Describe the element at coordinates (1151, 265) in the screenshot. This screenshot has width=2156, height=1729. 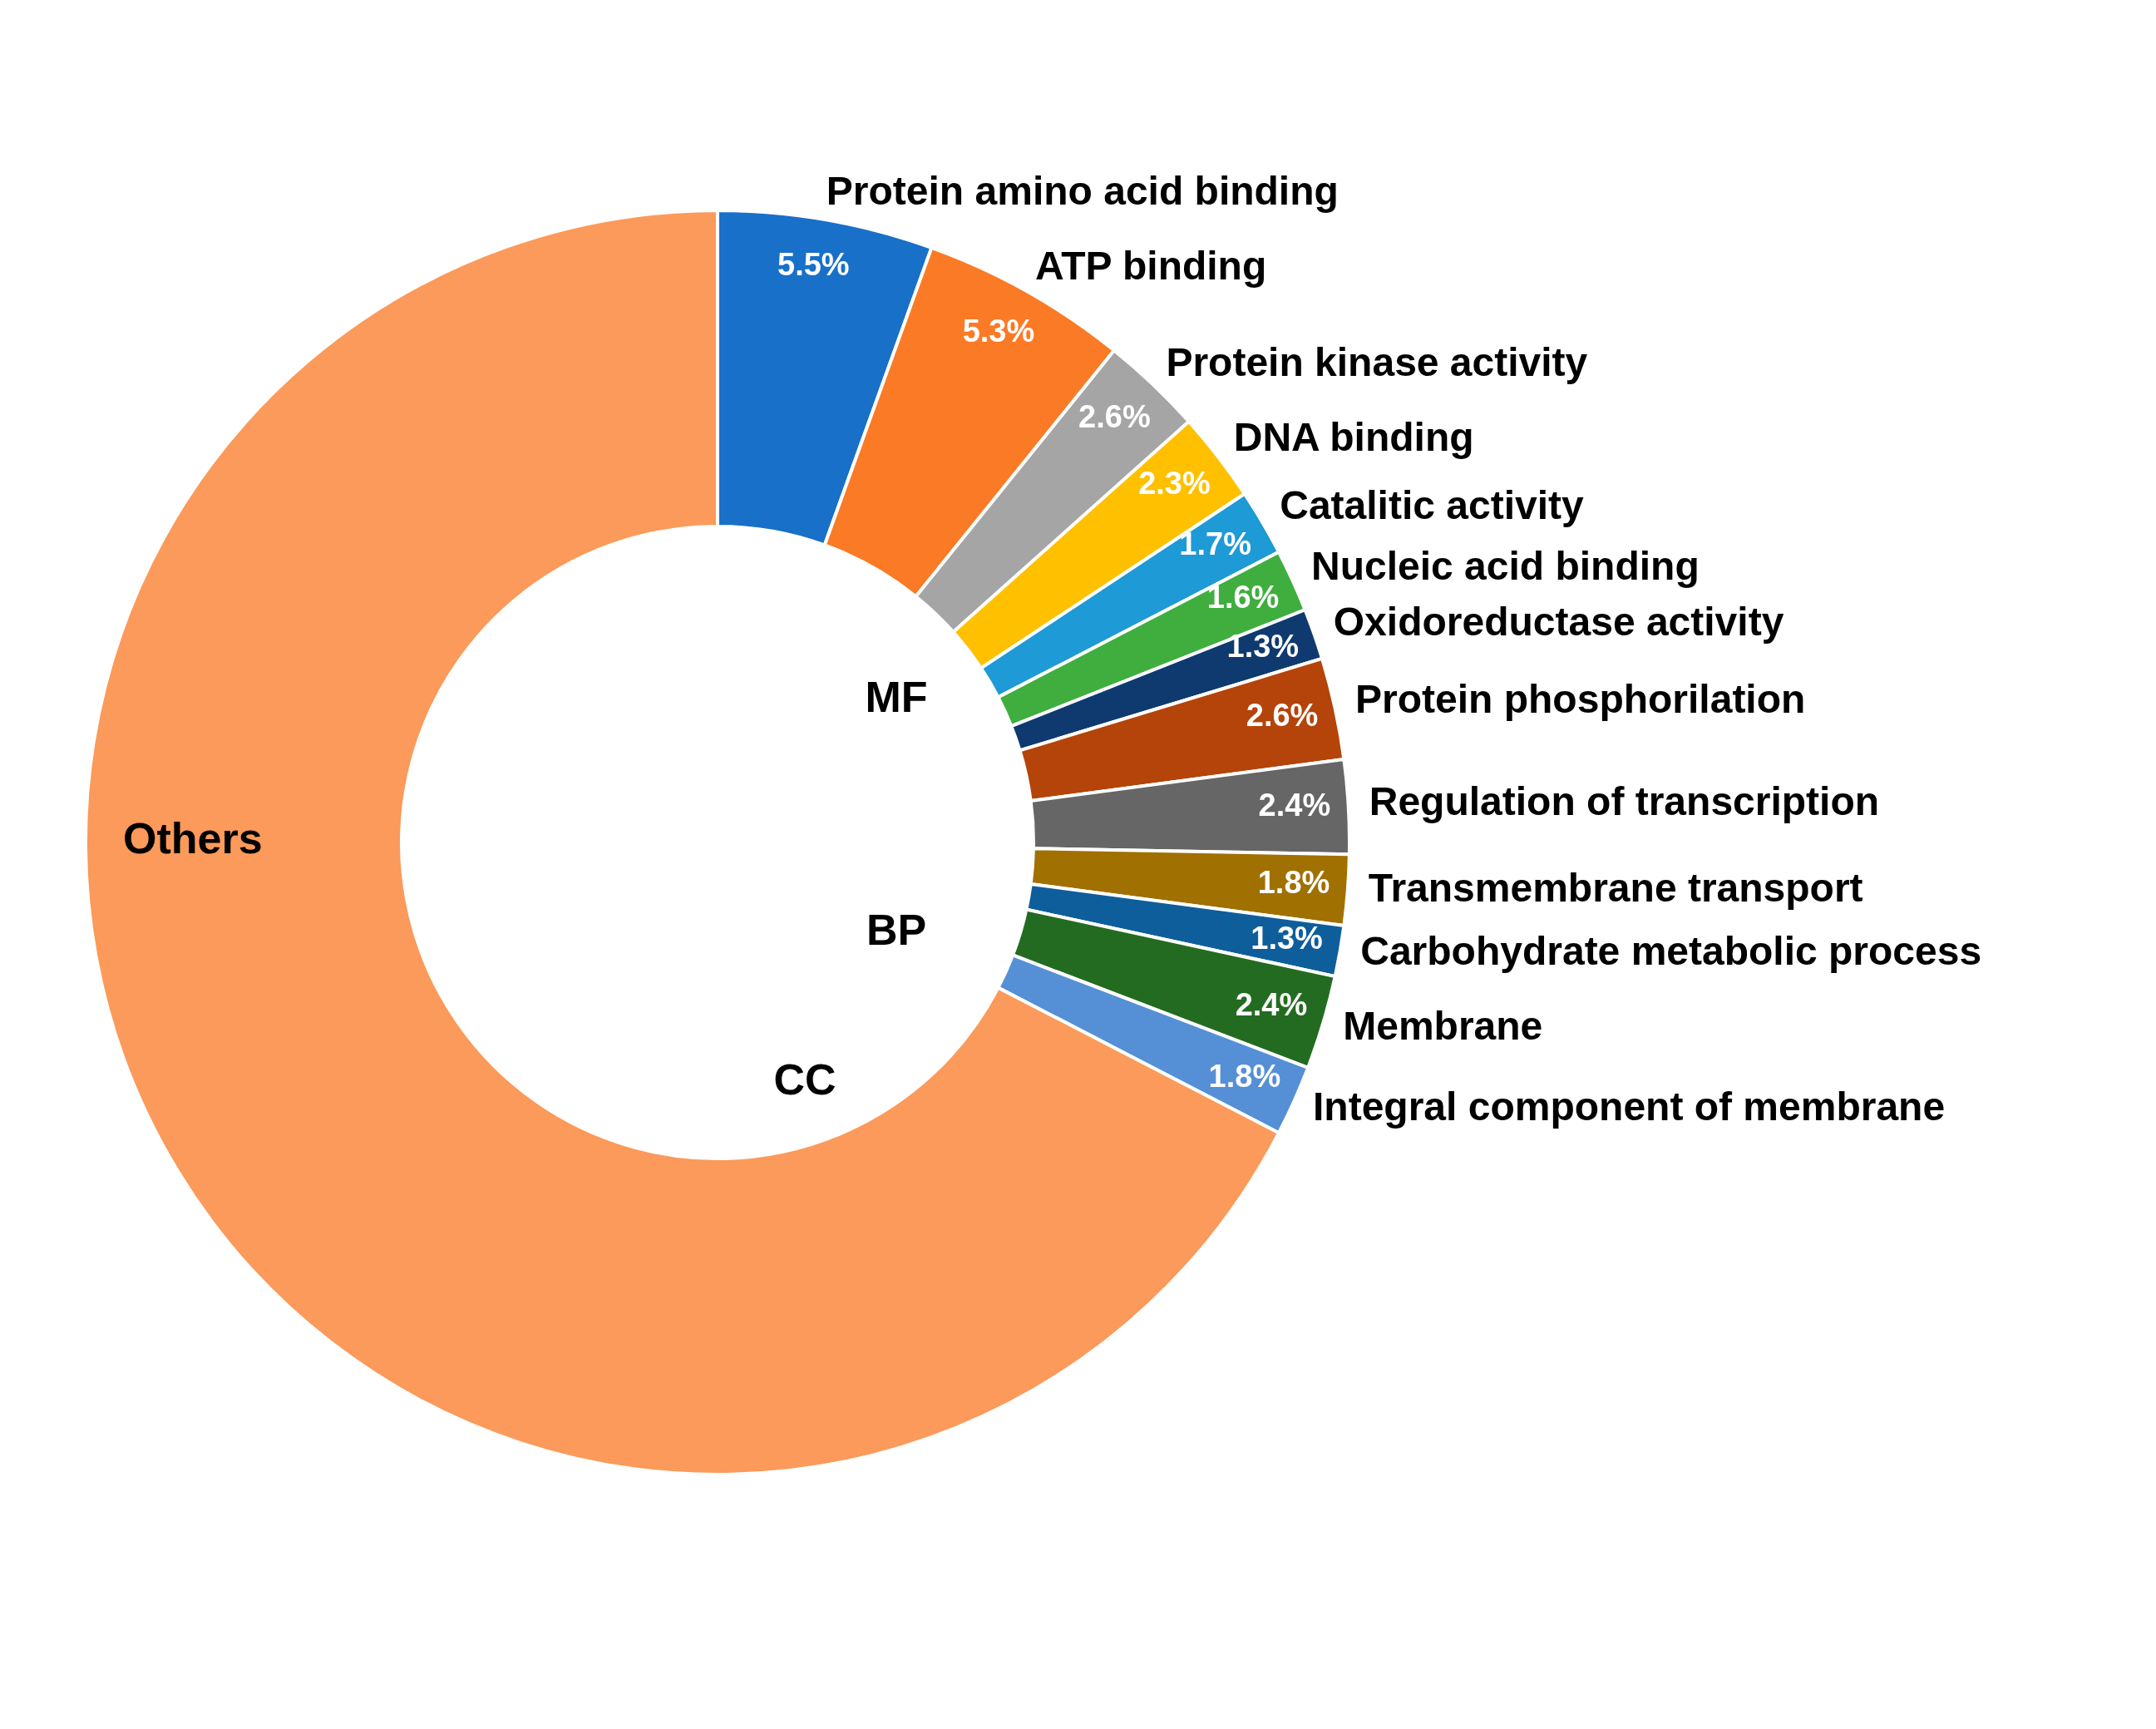
I see `slice-label: ATP binding` at that location.